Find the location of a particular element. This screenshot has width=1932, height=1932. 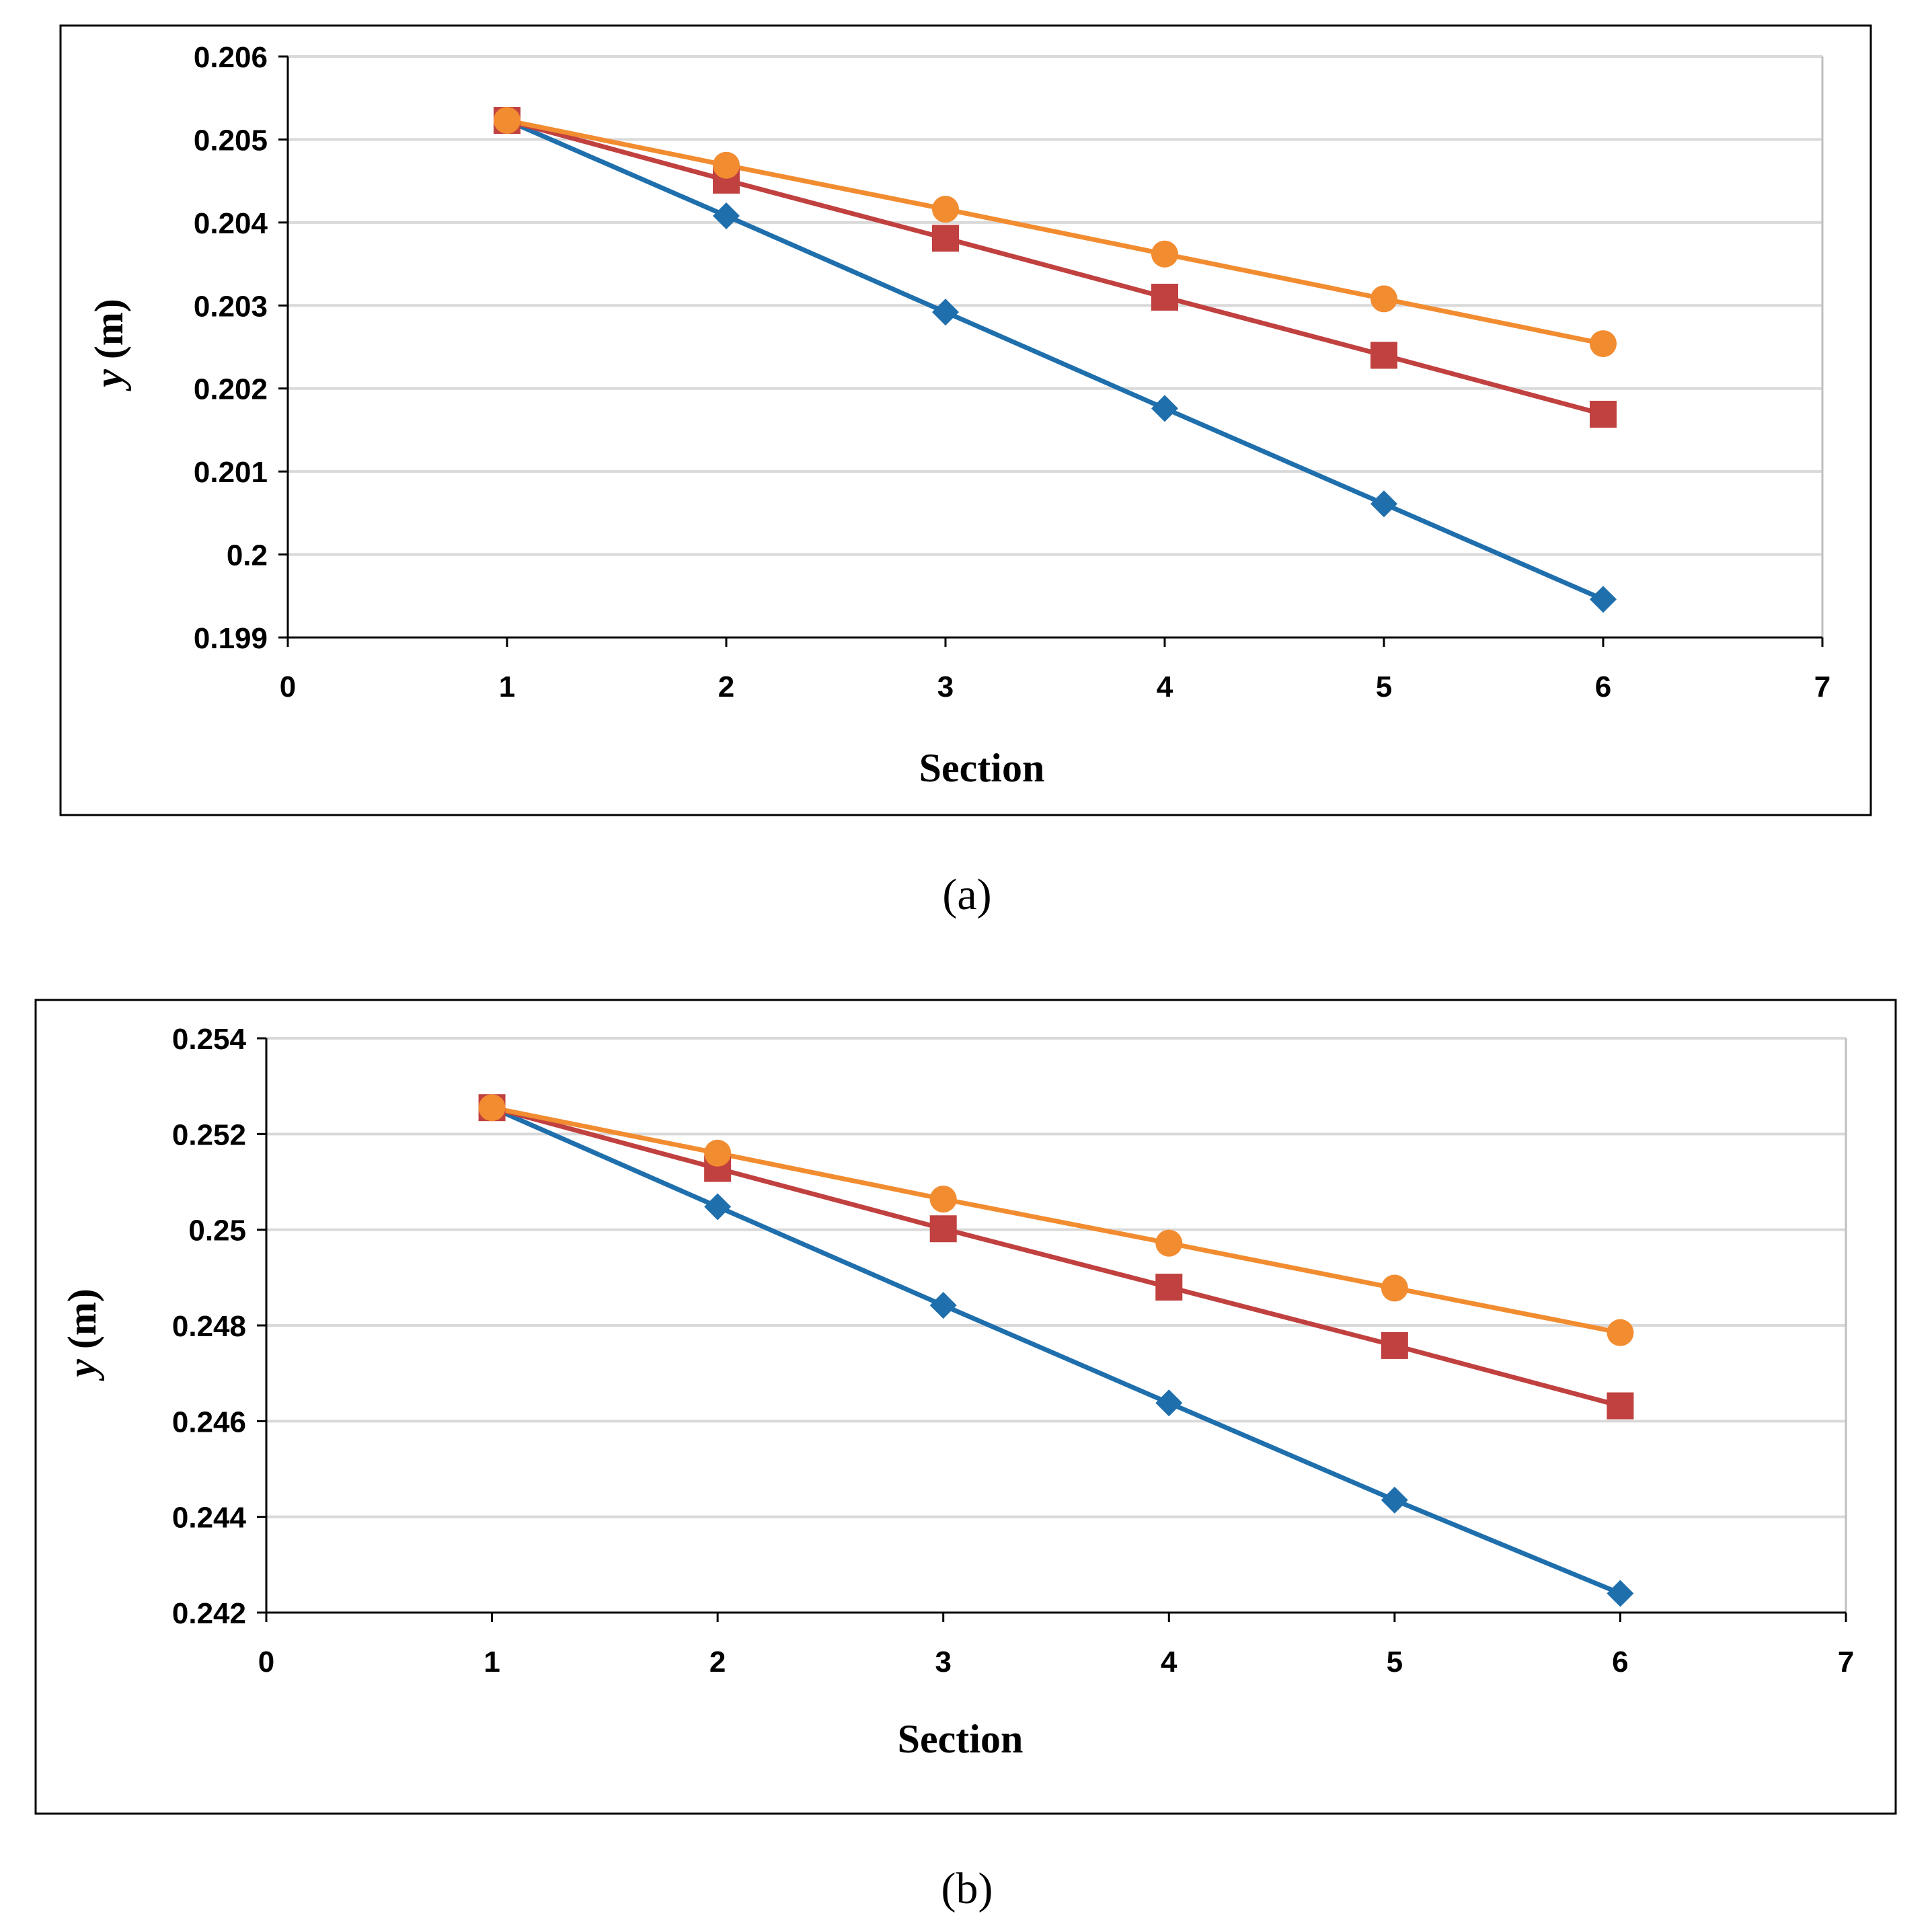

panel-b-series-2-line is located at coordinates (1056, 1256).